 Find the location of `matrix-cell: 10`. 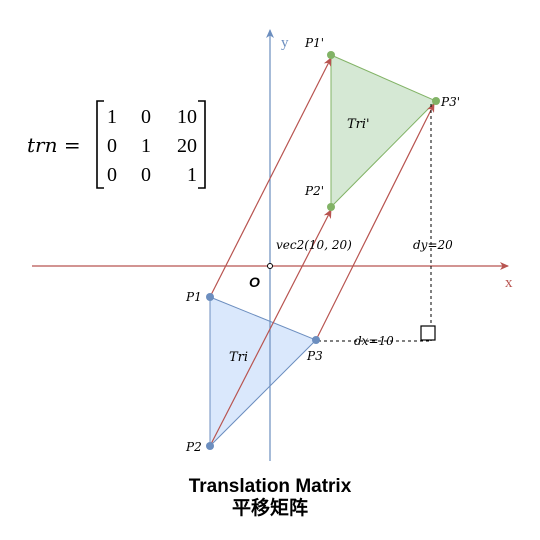

matrix-cell: 10 is located at coordinates (187, 117).